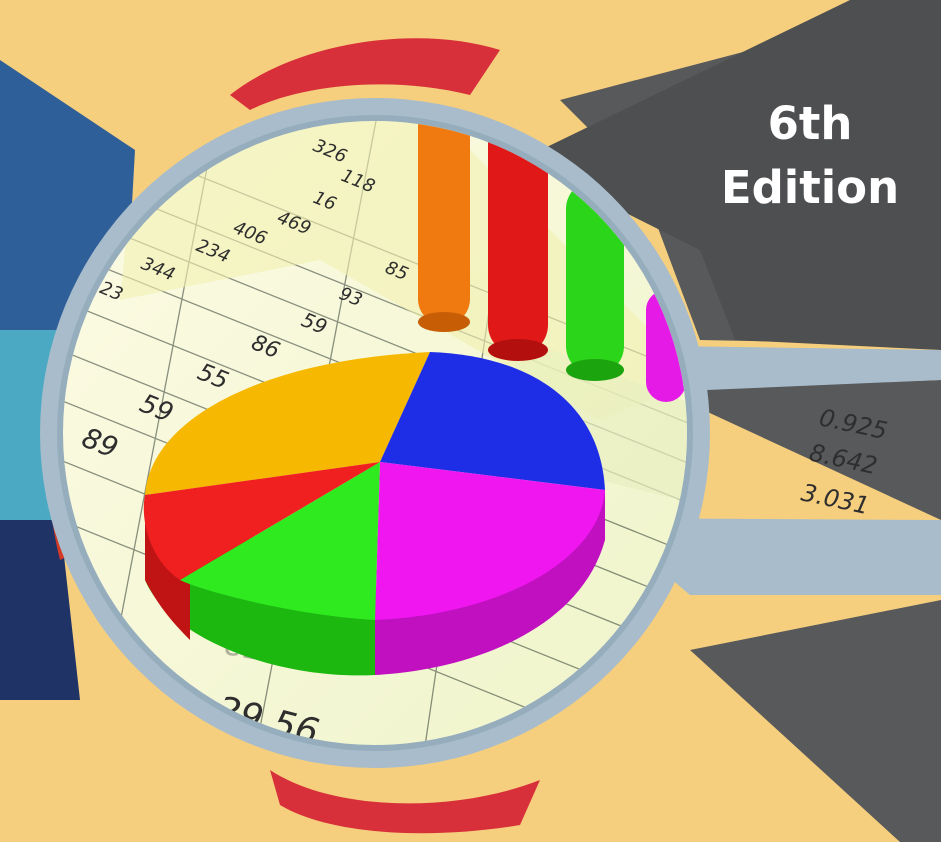 The height and width of the screenshot is (842, 941). Describe the element at coordinates (810, 187) in the screenshot. I see `edition-word: Edition` at that location.